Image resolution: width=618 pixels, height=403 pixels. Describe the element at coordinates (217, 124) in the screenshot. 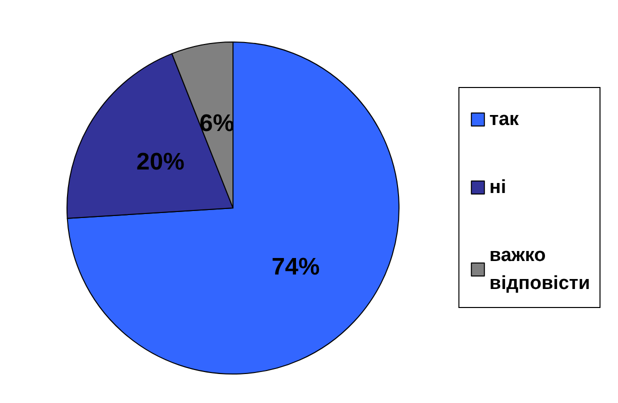

I see `data-label: 6%` at that location.